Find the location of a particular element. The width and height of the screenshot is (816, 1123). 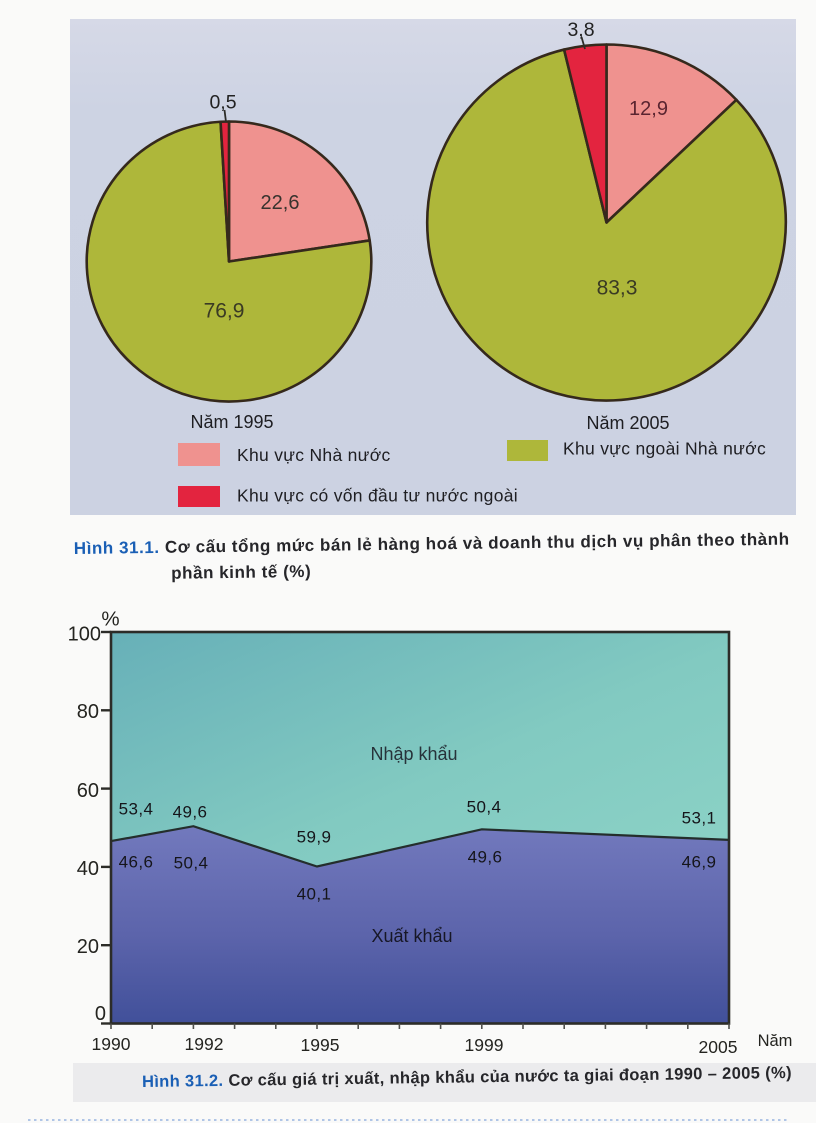

svg-text: 1999 is located at coordinates (484, 1045).